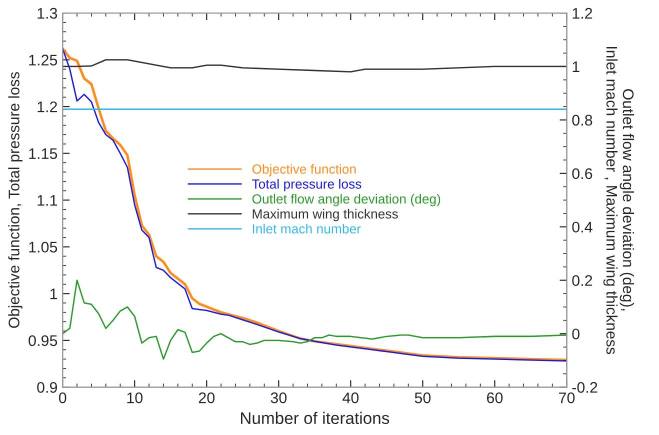  I want to click on x-tick-label: 0, so click(62, 398).